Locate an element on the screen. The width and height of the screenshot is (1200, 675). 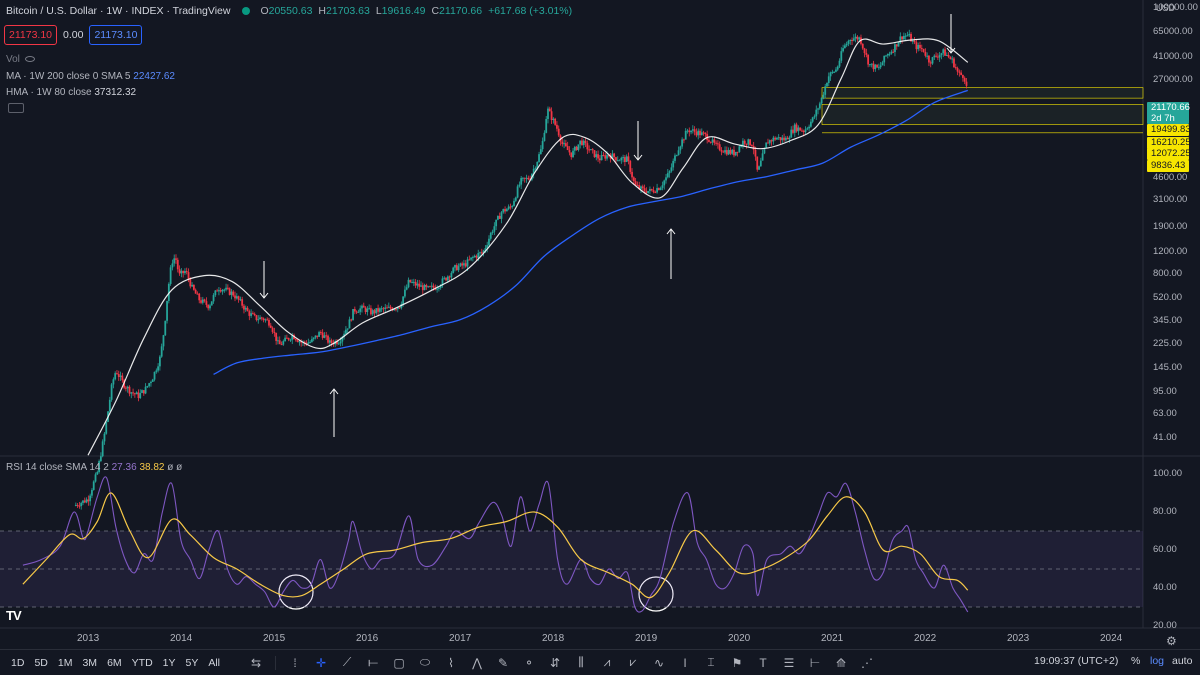
pattern-icon: ⚬ is located at coordinates (529, 662).